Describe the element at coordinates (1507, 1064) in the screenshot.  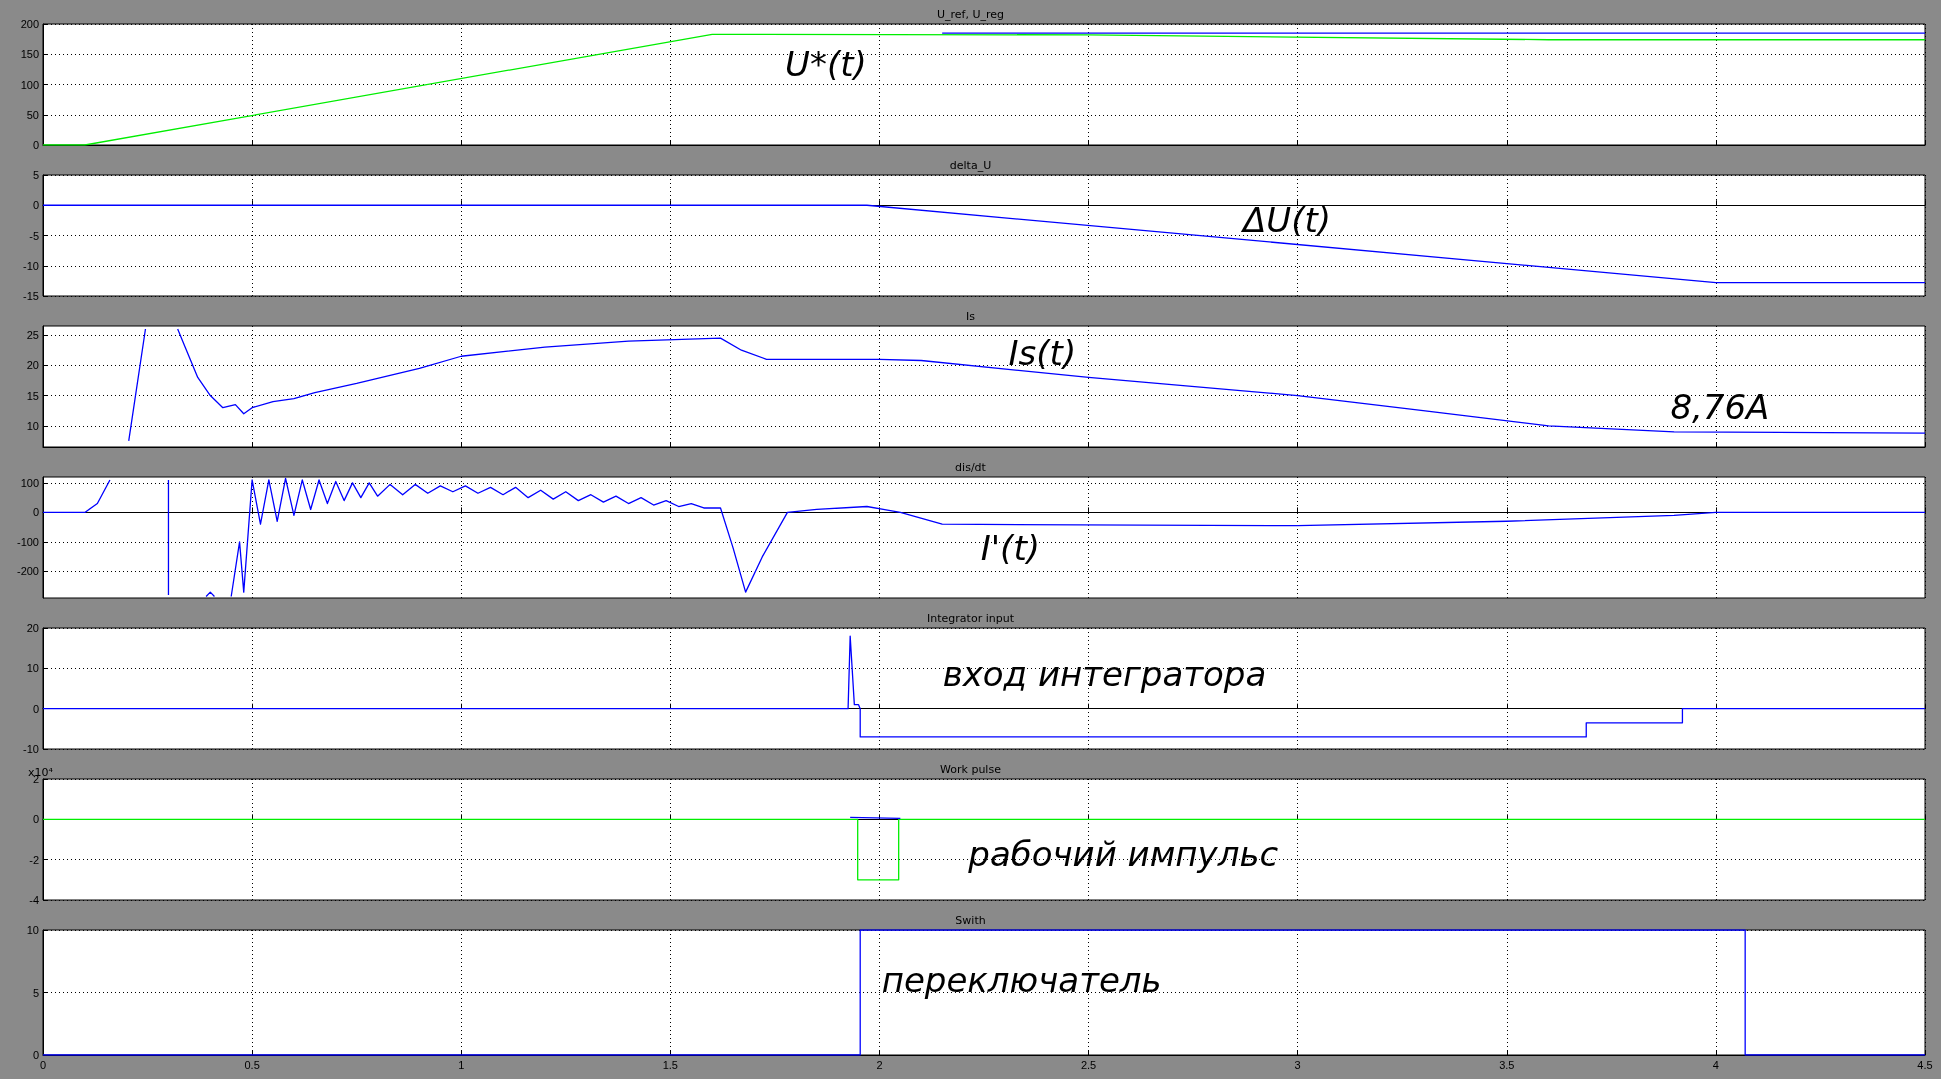
I see `x-tick-label: 3.5` at that location.